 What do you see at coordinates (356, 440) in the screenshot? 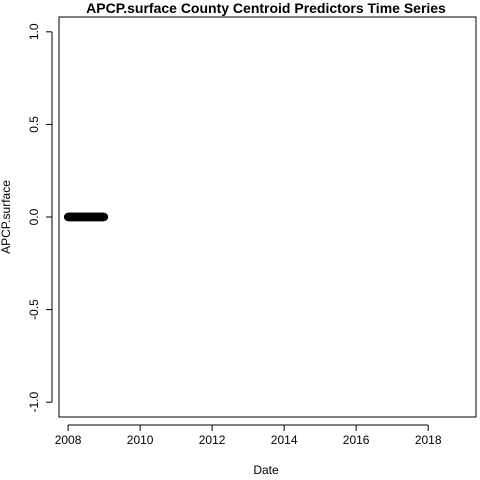
I see `x-tick-label: 2016` at bounding box center [356, 440].